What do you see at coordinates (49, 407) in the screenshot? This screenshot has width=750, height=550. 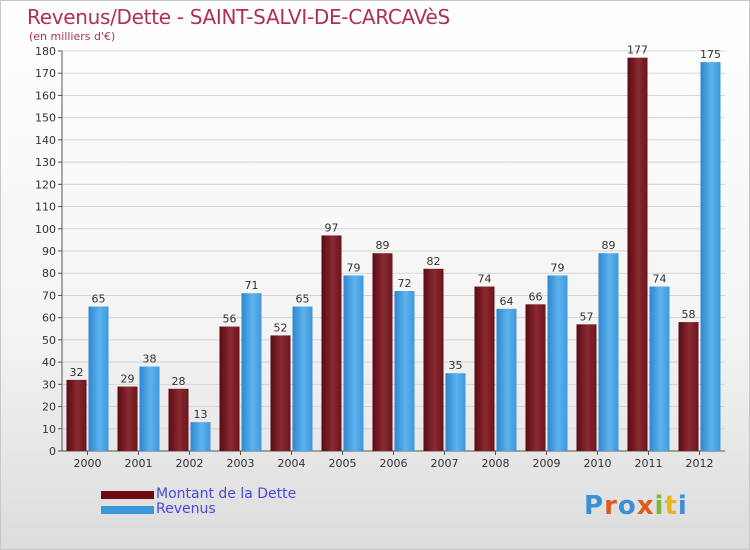 I see `y-tick-label: 20` at bounding box center [49, 407].